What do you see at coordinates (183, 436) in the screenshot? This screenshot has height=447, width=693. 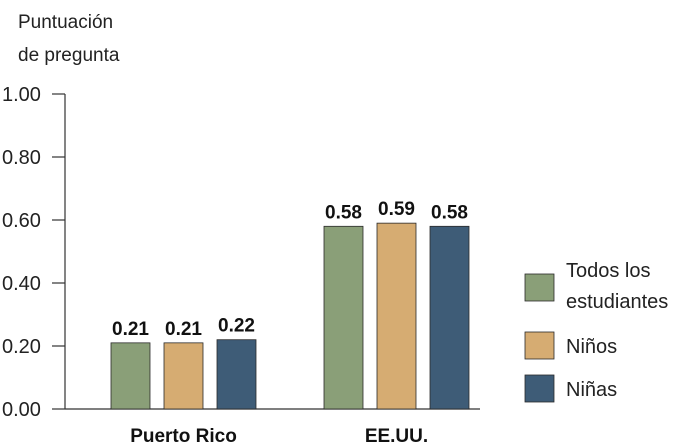 I see `category-label: Puerto Rico` at bounding box center [183, 436].